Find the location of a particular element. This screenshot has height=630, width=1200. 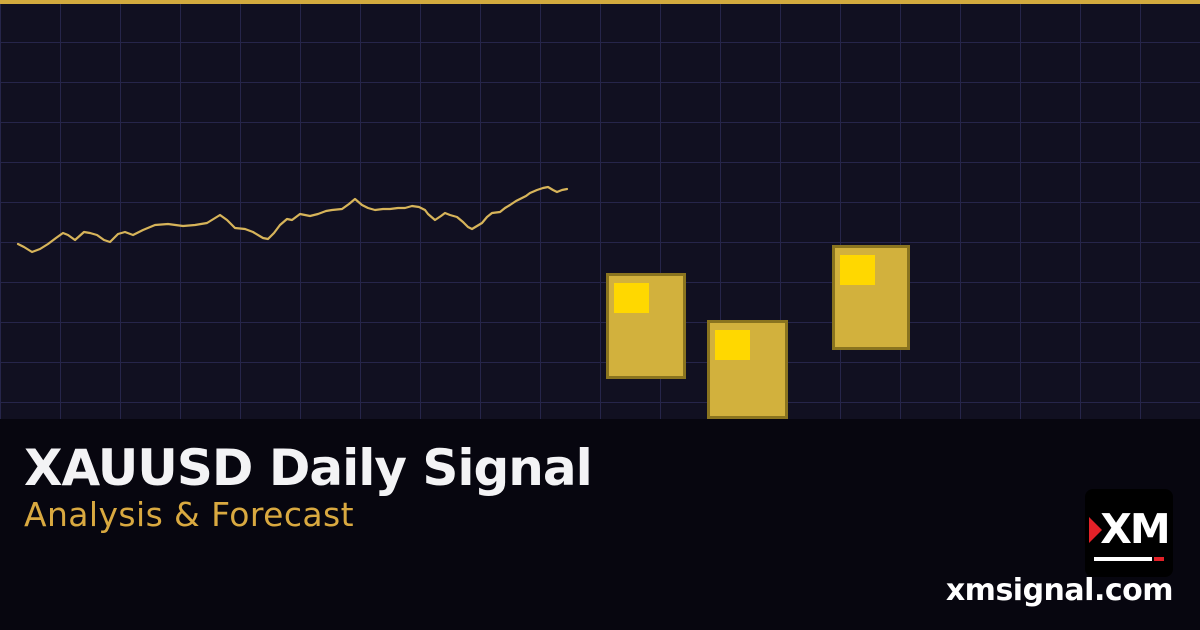

xm-logo-underline is located at coordinates (1129, 559).